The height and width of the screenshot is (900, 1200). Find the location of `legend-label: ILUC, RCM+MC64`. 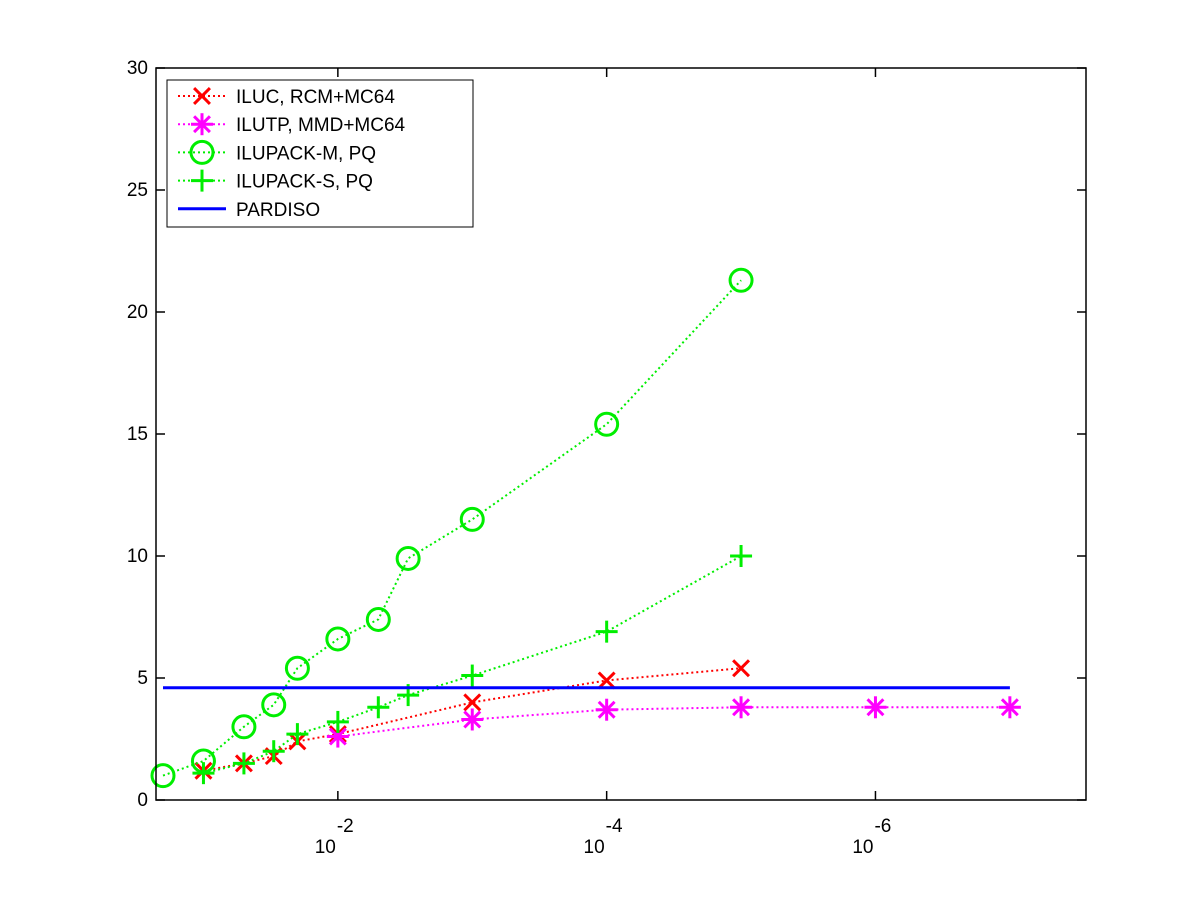

legend-label: ILUC, RCM+MC64 is located at coordinates (315, 97).